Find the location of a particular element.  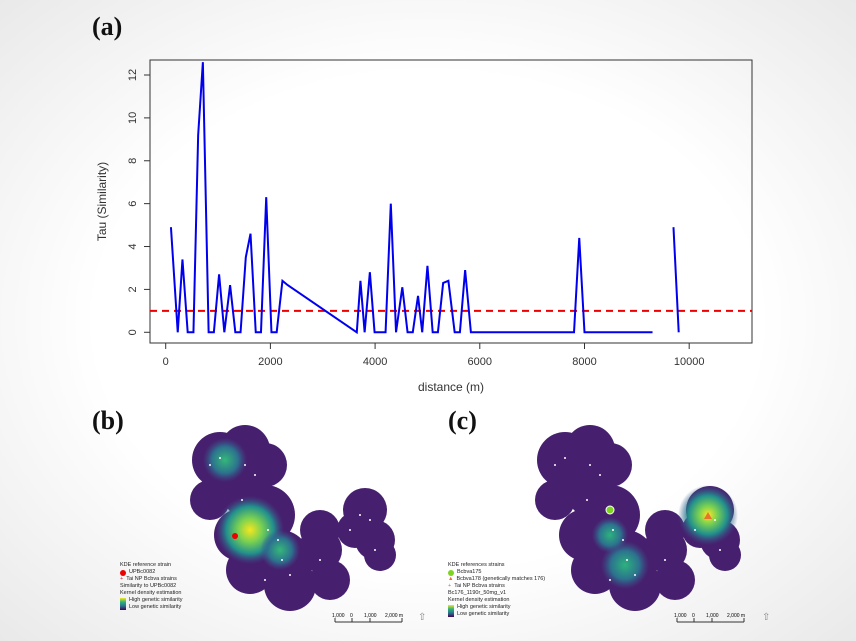

x-axis-label: distance (m) is located at coordinates (451, 387).